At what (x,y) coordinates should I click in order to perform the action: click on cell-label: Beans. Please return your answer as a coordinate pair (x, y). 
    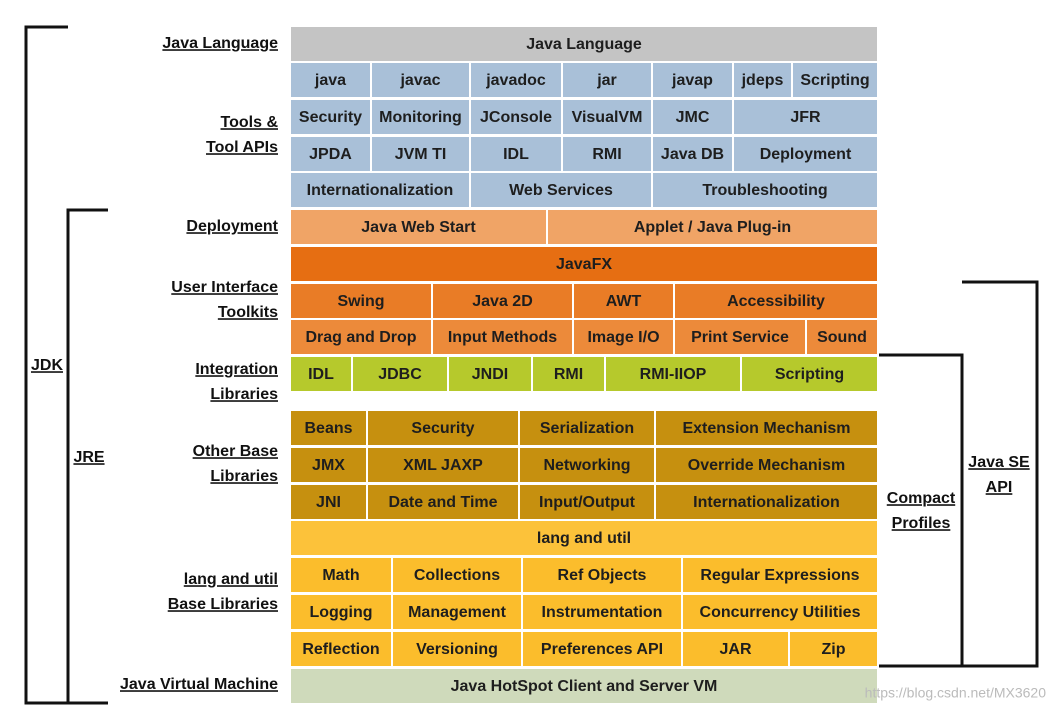
    Looking at the image, I should click on (328, 428).